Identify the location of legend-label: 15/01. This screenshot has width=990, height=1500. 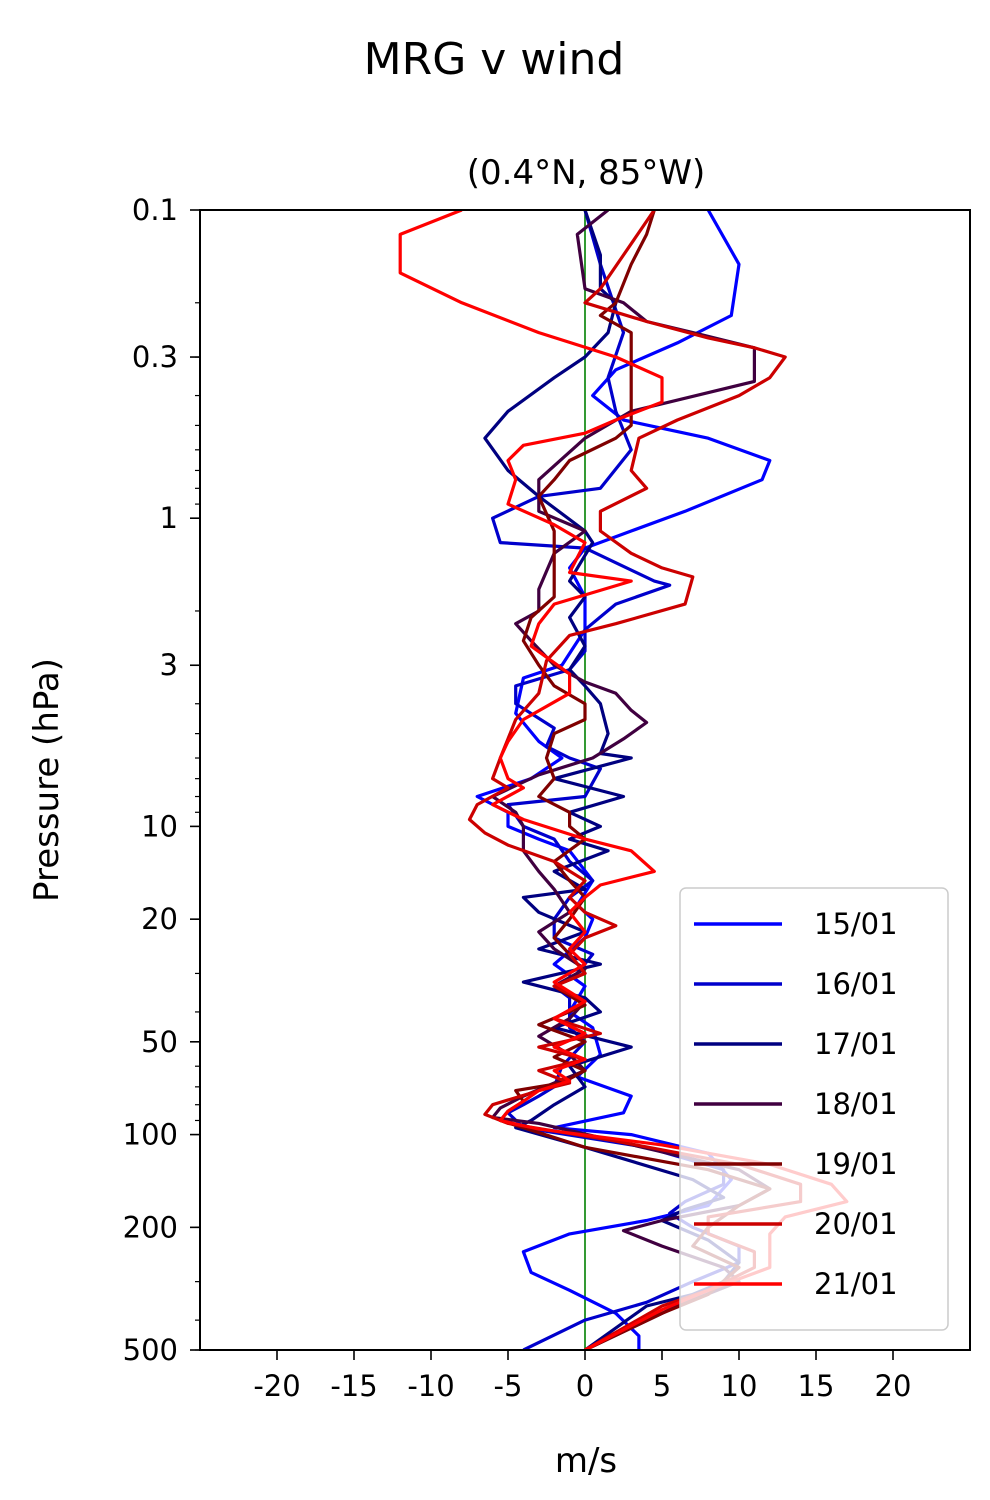
(856, 924).